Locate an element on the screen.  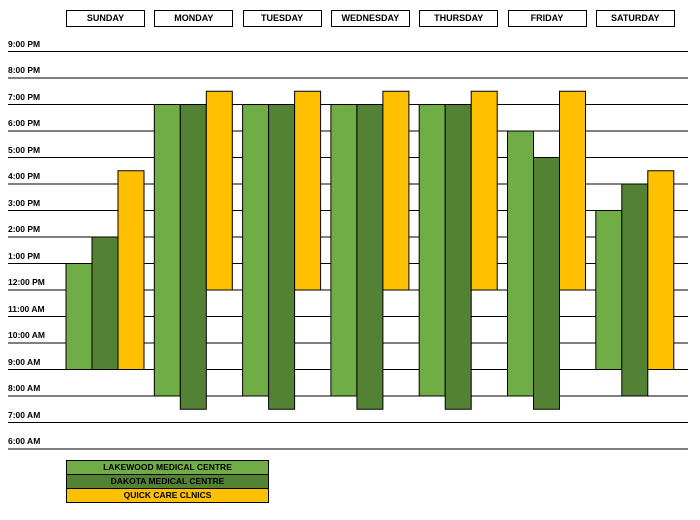
day-header: MONDAY is located at coordinates (194, 18).